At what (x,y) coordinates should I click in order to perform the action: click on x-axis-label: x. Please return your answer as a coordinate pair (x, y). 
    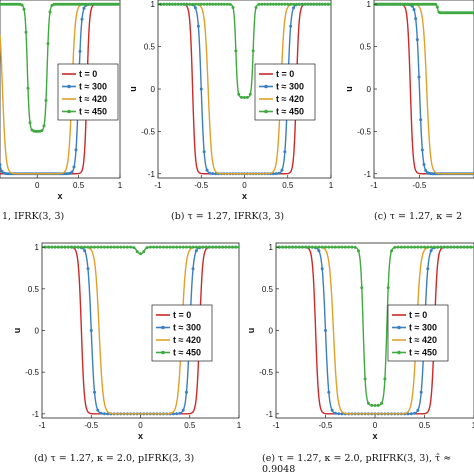
    Looking at the image, I should click on (244, 196).